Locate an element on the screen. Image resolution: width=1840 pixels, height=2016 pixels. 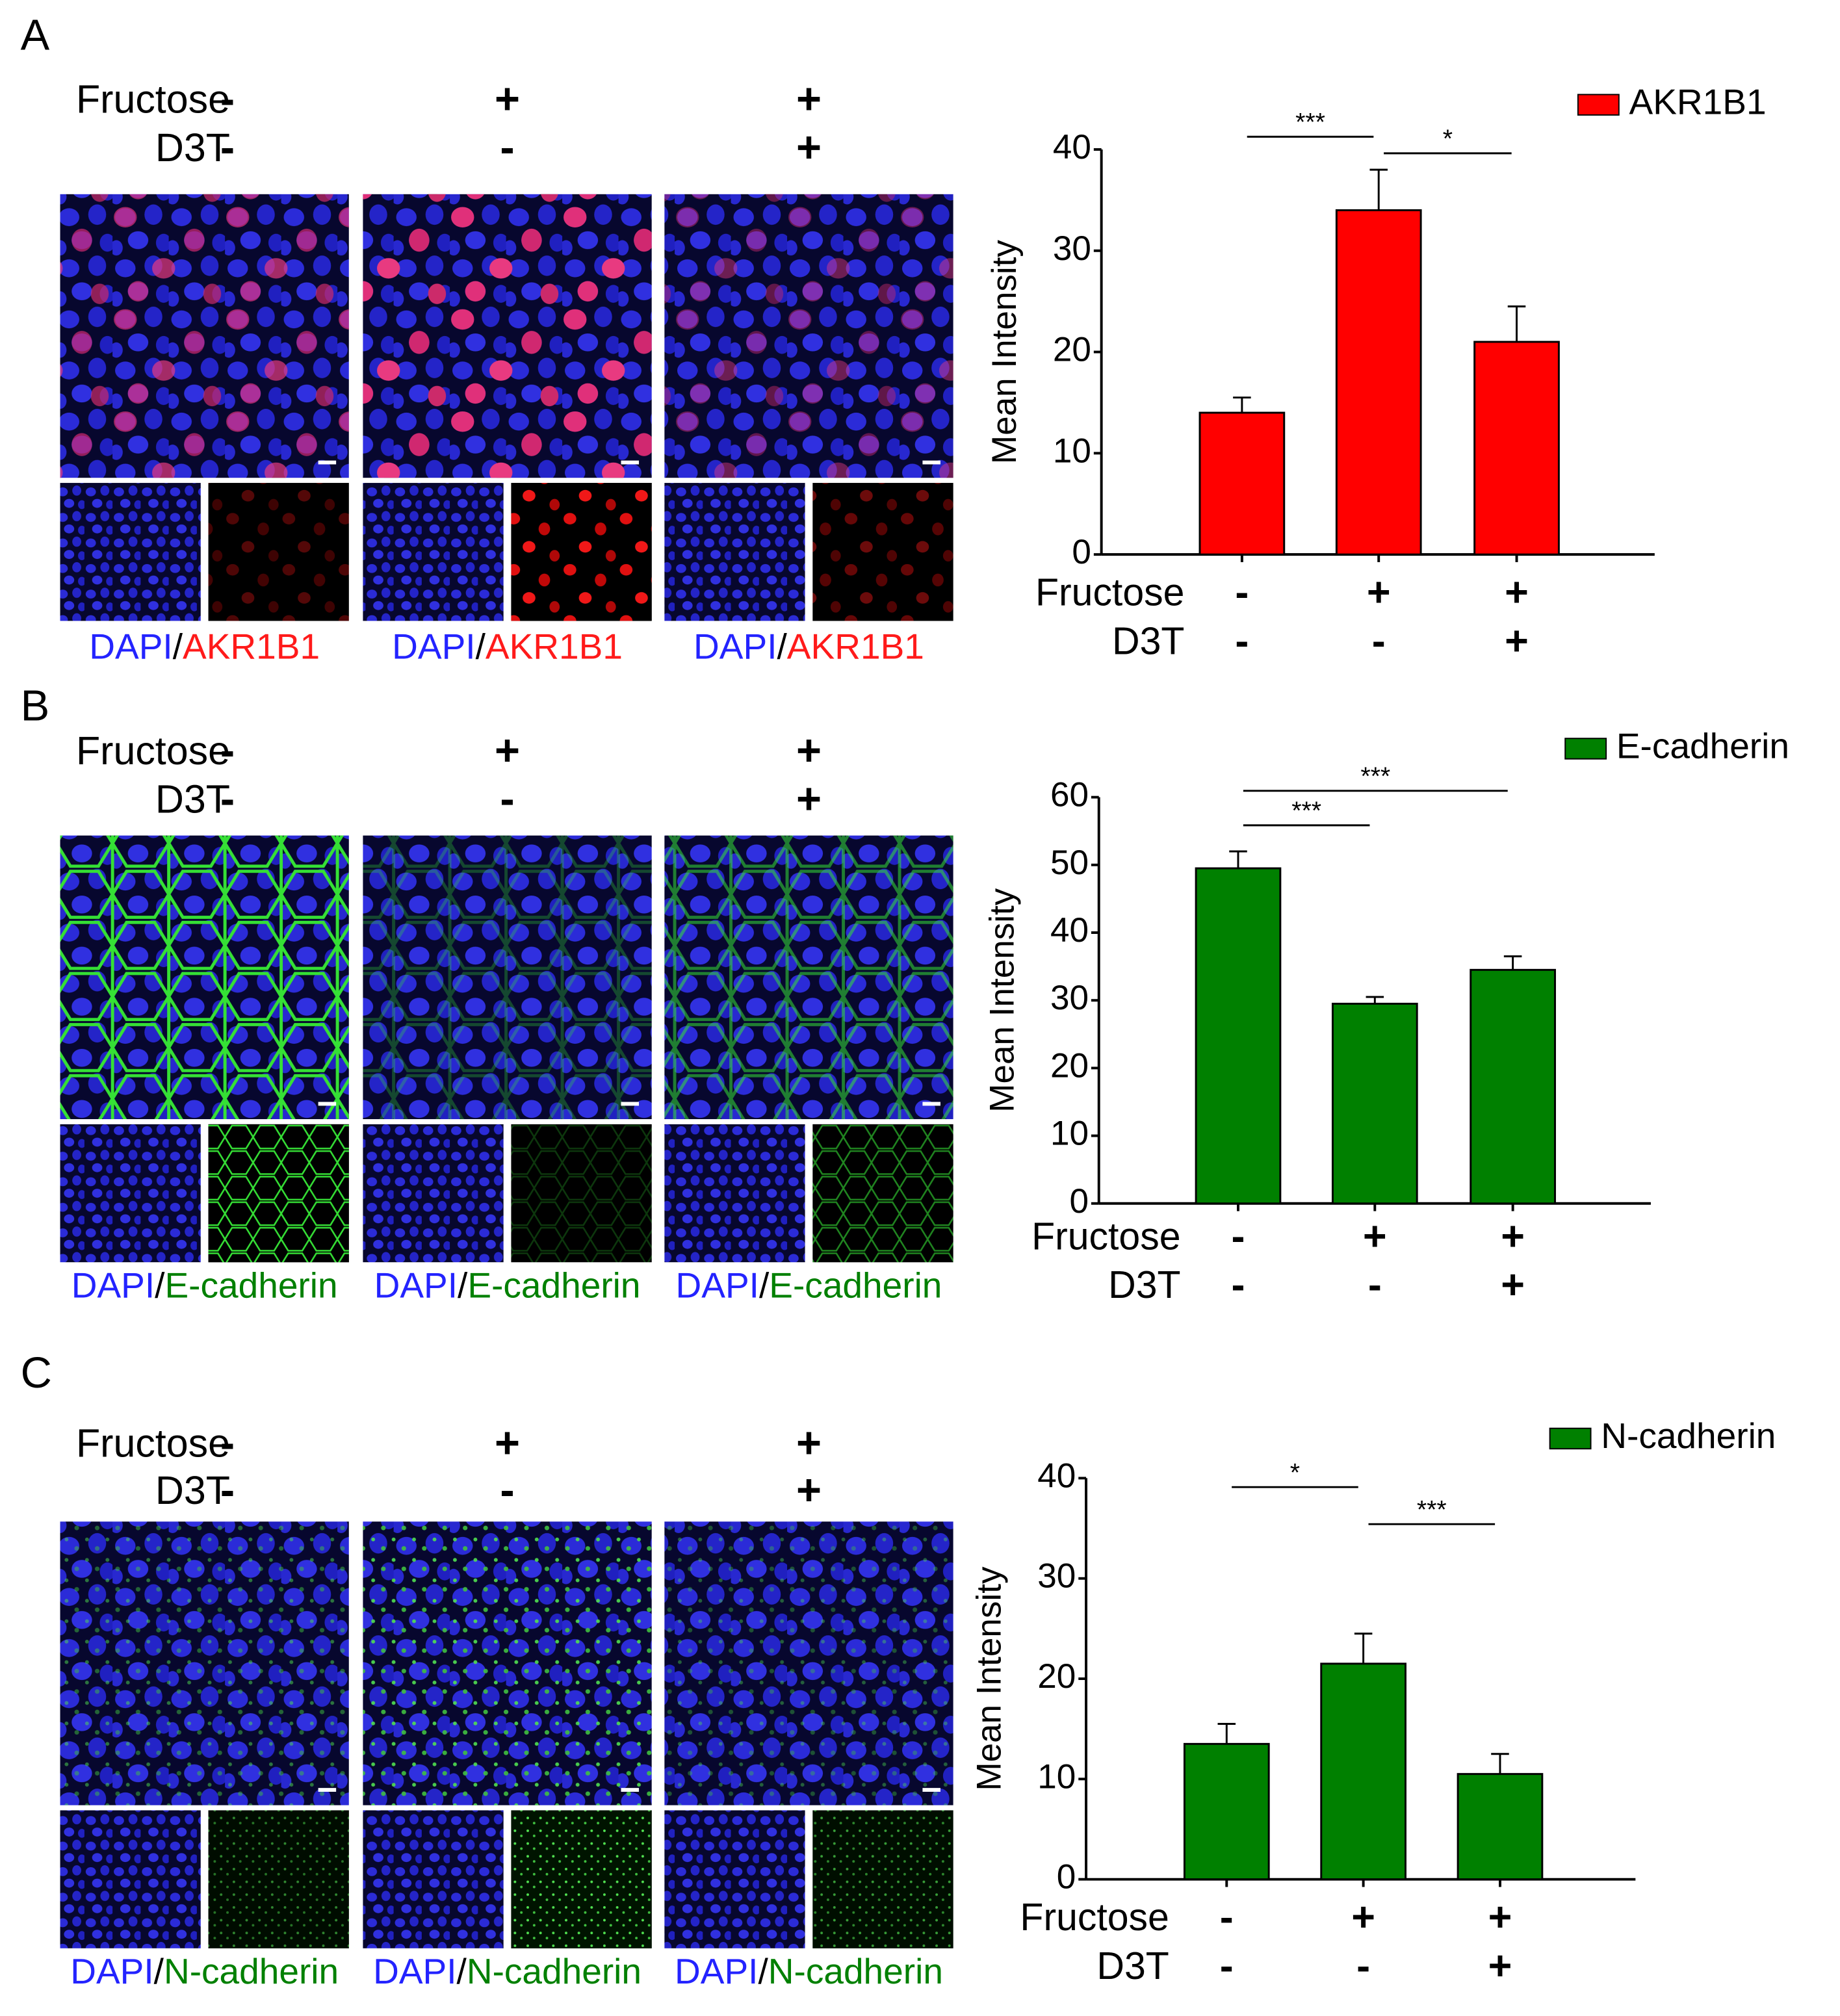
y-tick-label: 0 is located at coordinates (1079, 1201).